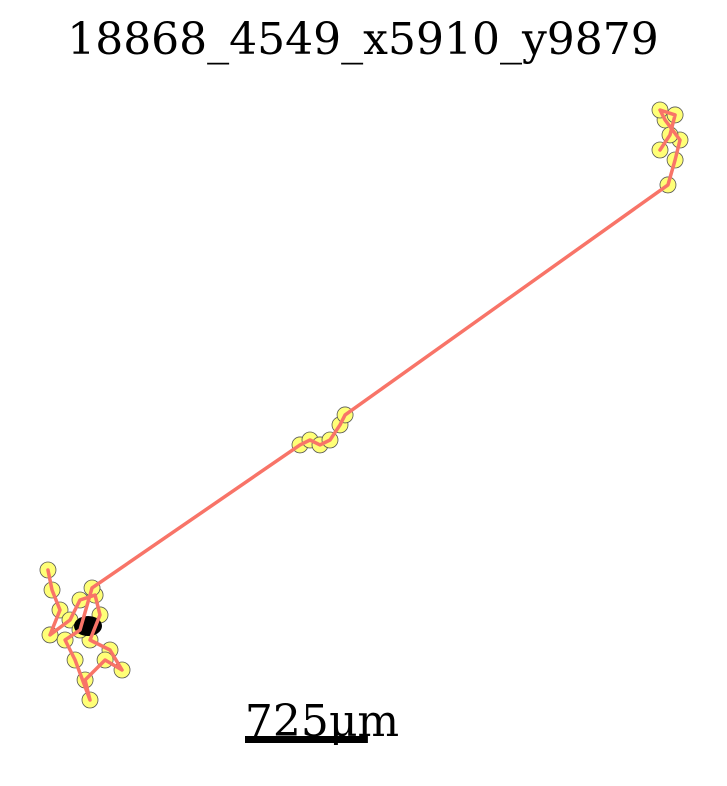  What do you see at coordinates (363, 39) in the screenshot?
I see `chart-title: 18868_4549_x5910_y9879` at bounding box center [363, 39].